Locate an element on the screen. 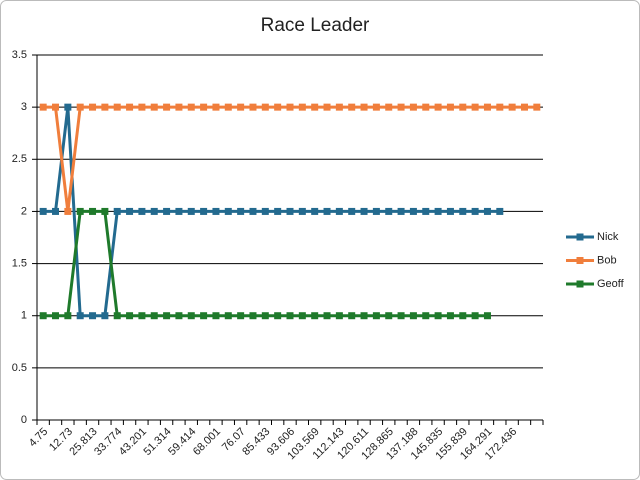 Image resolution: width=640 pixels, height=480 pixels. y-tick-label: 1.5 is located at coordinates (19, 263).